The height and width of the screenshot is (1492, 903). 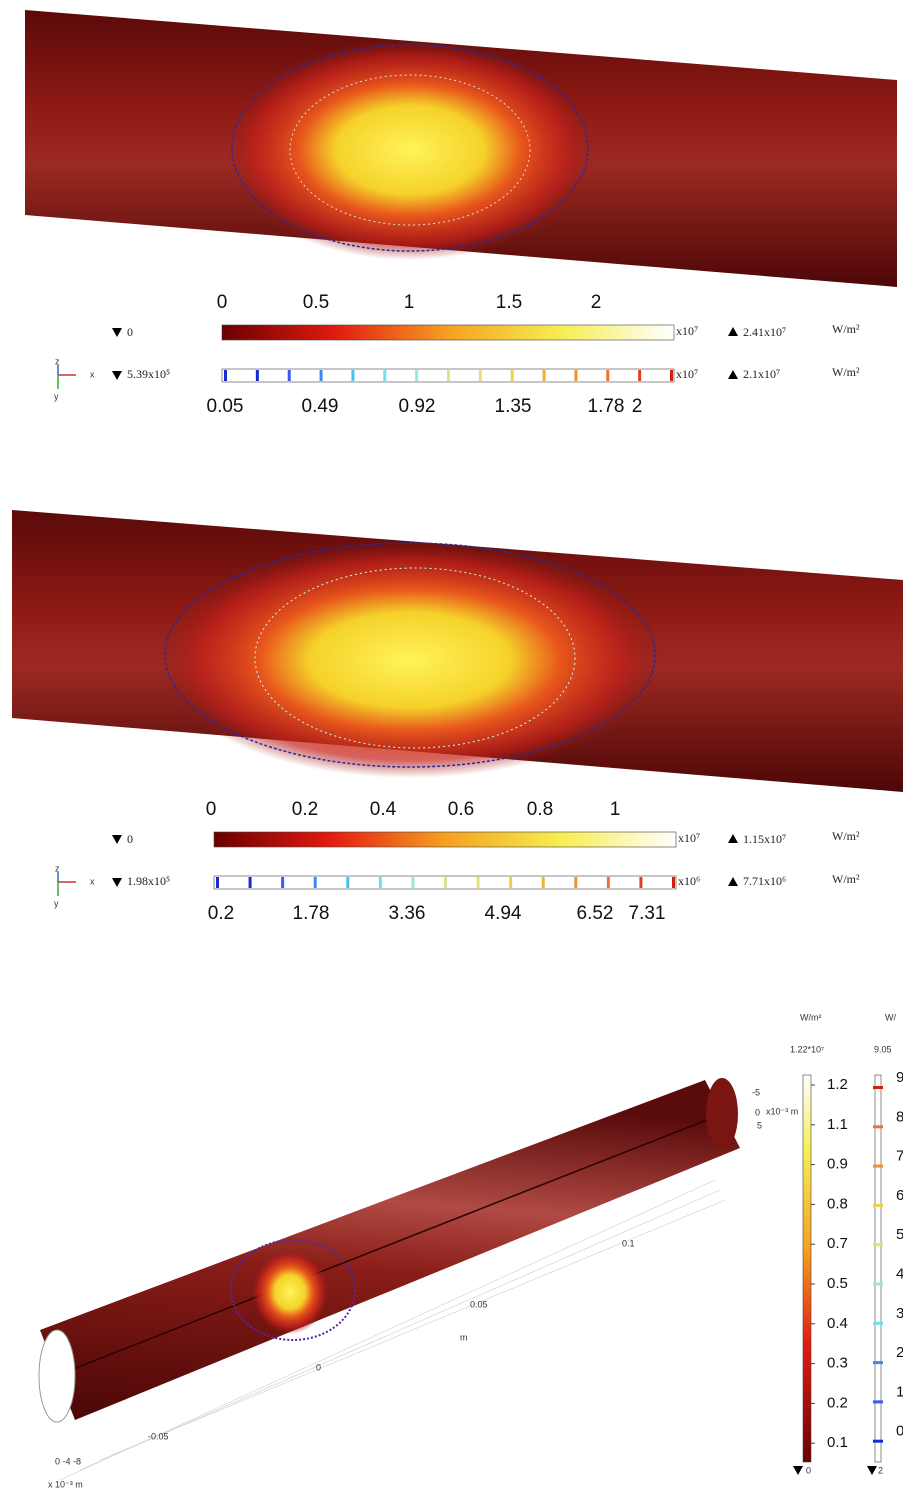 I want to click on contour-tick-label: 4.94, so click(x=503, y=913).